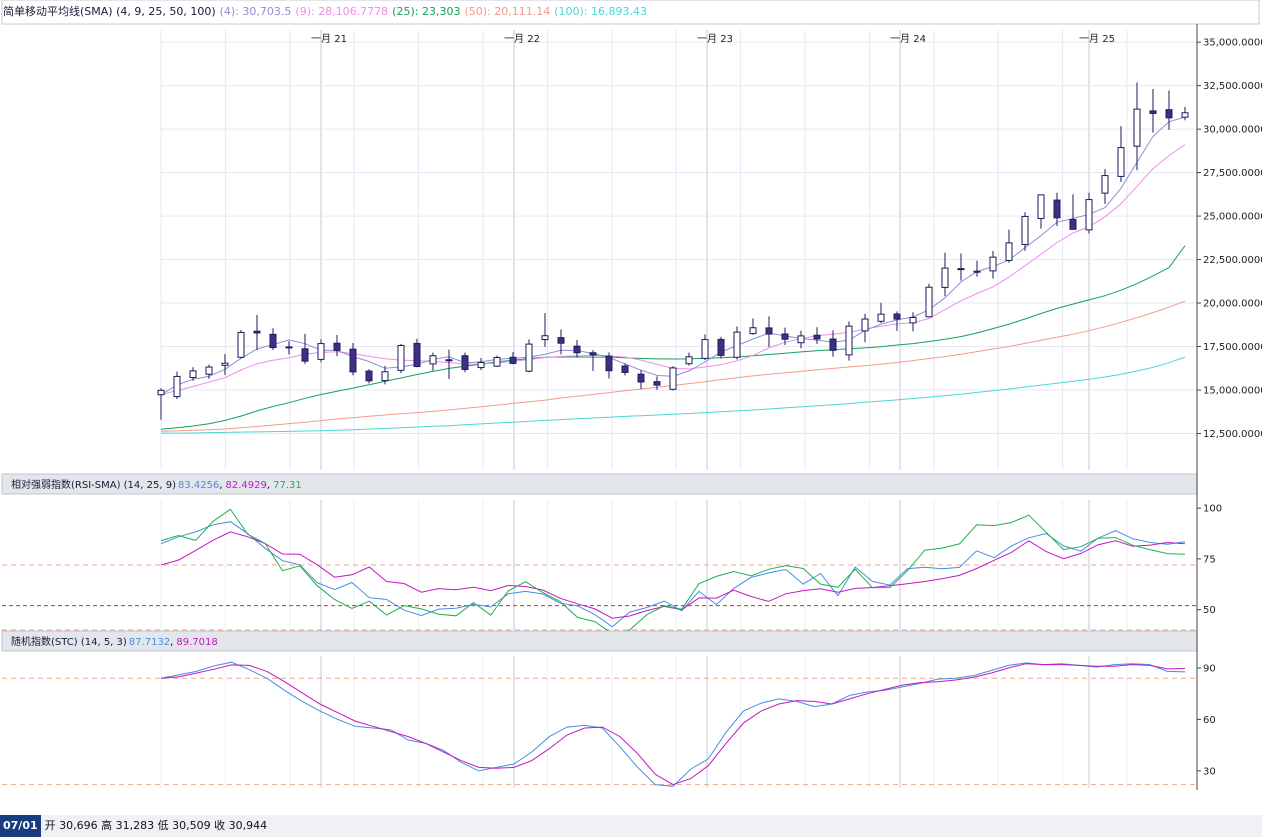 Image resolution: width=1262 pixels, height=837 pixels. What do you see at coordinates (1212, 509) in the screenshot?
I see `y-tick-label: 100` at bounding box center [1212, 509].